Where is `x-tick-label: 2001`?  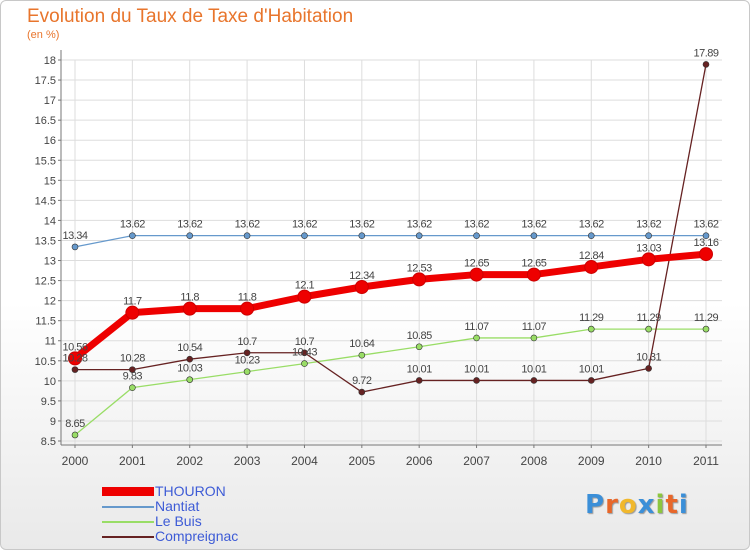
x-tick-label: 2001 is located at coordinates (132, 461).